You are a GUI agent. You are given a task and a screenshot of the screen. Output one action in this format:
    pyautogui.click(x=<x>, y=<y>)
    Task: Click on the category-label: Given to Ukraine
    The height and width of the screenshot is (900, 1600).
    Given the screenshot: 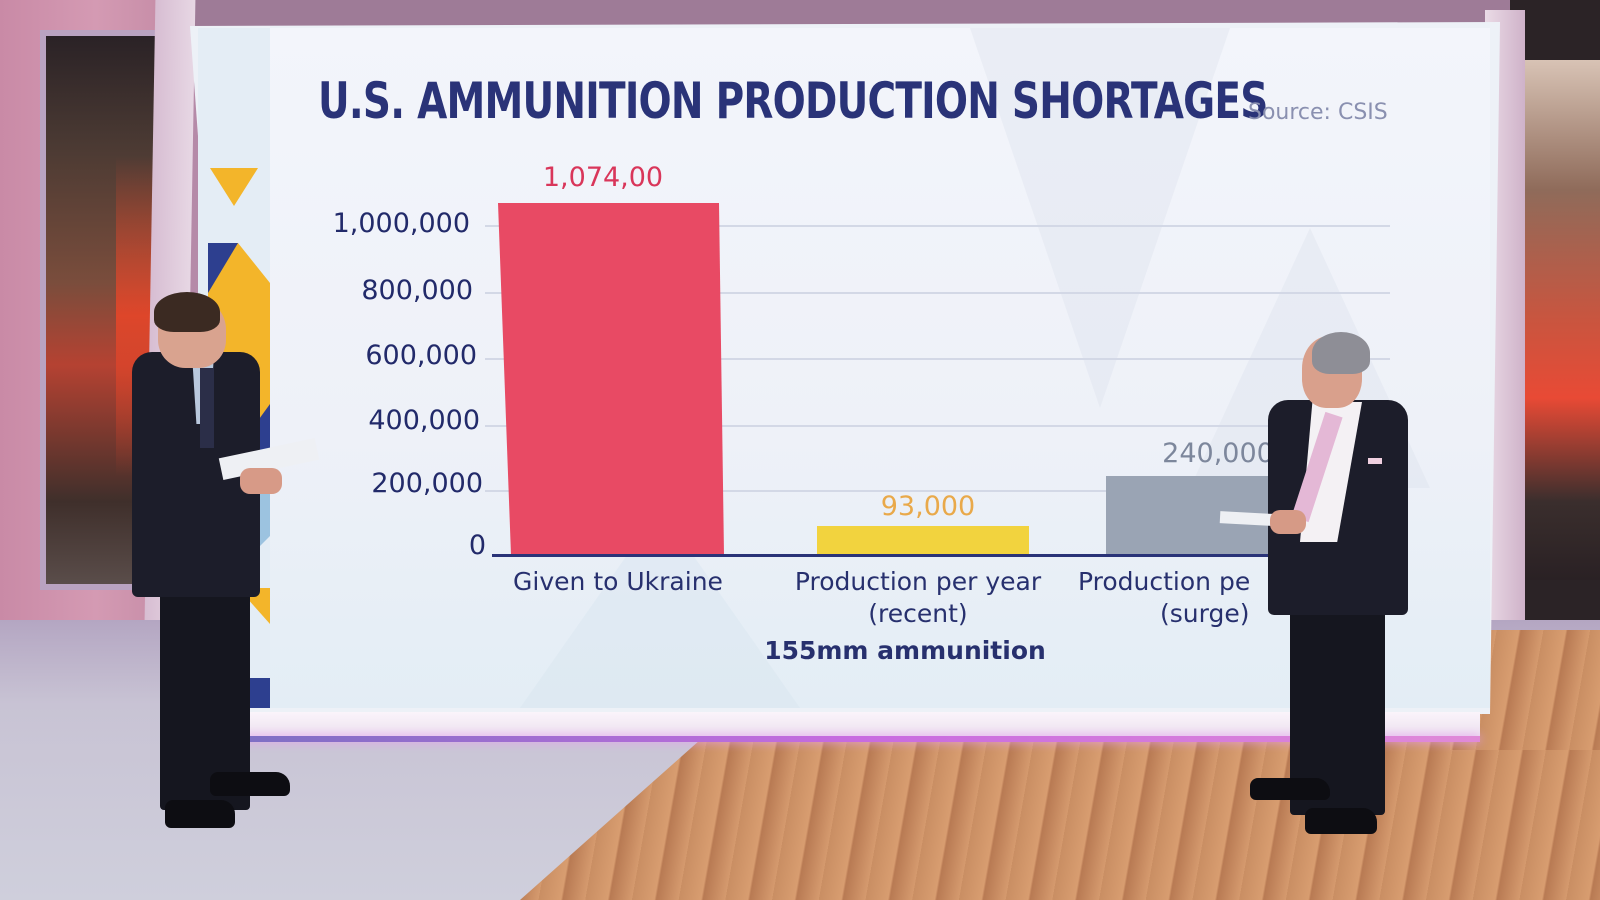 What is the action you would take?
    pyautogui.click(x=618, y=582)
    